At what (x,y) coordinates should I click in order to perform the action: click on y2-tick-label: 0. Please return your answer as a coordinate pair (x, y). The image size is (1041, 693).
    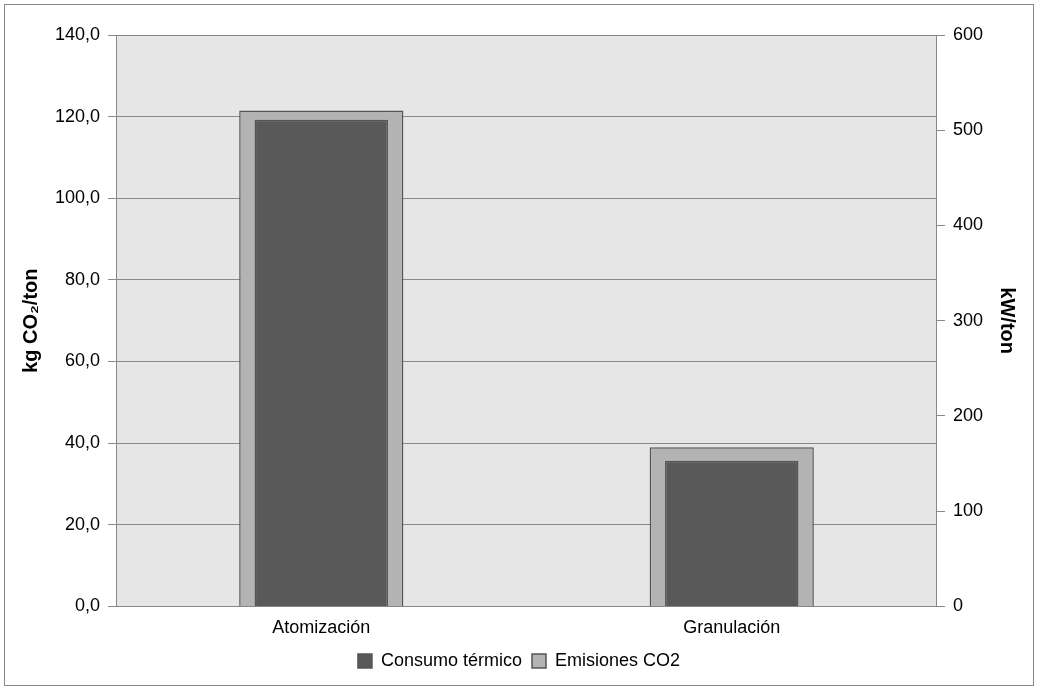
    Looking at the image, I should click on (957, 605).